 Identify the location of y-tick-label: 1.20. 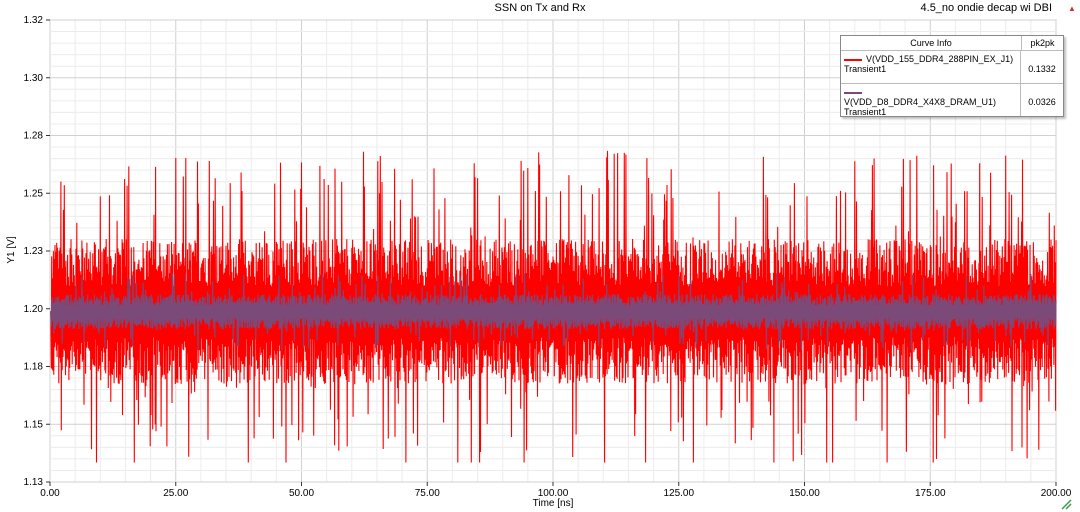
(34, 309).